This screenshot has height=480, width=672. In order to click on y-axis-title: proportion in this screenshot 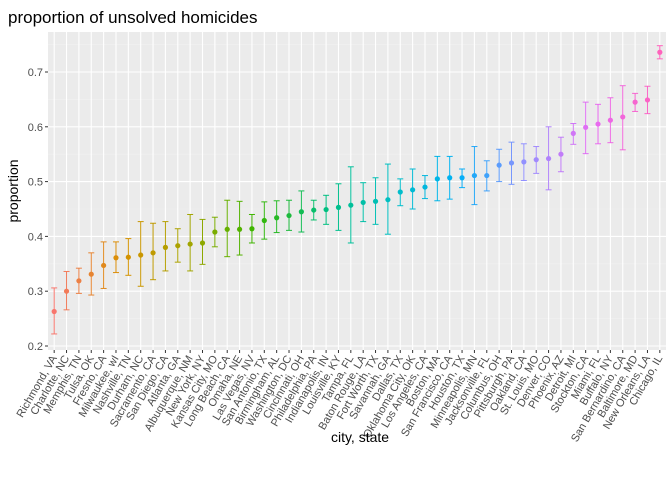, I will do `click(13, 190)`.